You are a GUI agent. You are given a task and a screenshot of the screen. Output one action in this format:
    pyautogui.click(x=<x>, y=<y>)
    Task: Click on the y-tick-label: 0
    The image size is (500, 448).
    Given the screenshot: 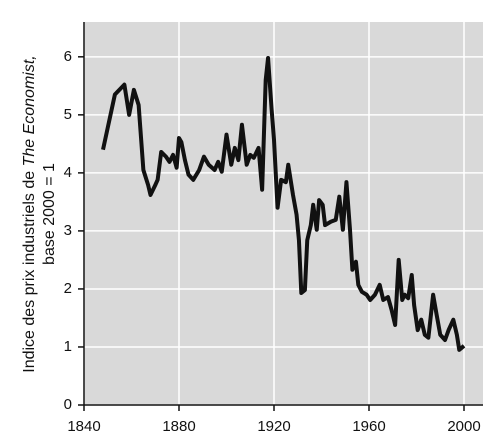 What is the action you would take?
    pyautogui.click(x=68, y=404)
    